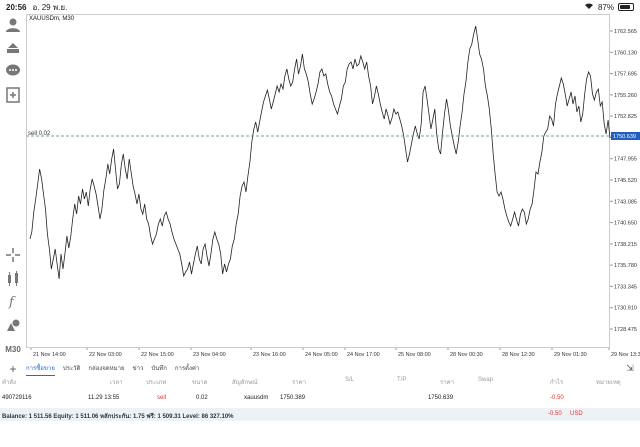  What do you see at coordinates (414, 355) in the screenshot?
I see `time-tick-label: 25 Nov 08:00` at bounding box center [414, 355].